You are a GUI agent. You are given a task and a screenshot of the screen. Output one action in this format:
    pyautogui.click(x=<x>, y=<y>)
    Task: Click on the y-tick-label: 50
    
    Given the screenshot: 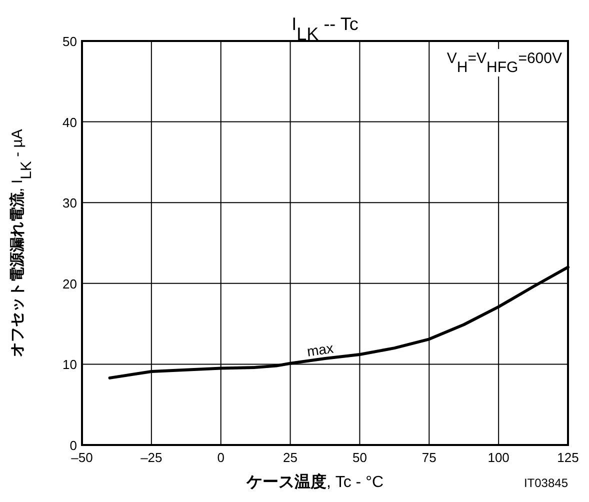 What is the action you would take?
    pyautogui.click(x=69, y=41)
    